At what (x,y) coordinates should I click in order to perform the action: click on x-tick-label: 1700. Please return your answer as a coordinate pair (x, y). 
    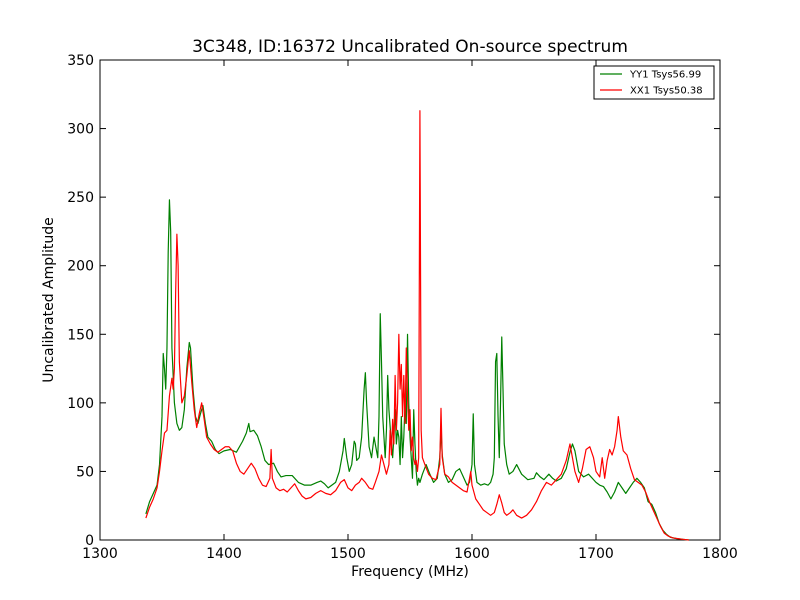
    Looking at the image, I should click on (596, 554).